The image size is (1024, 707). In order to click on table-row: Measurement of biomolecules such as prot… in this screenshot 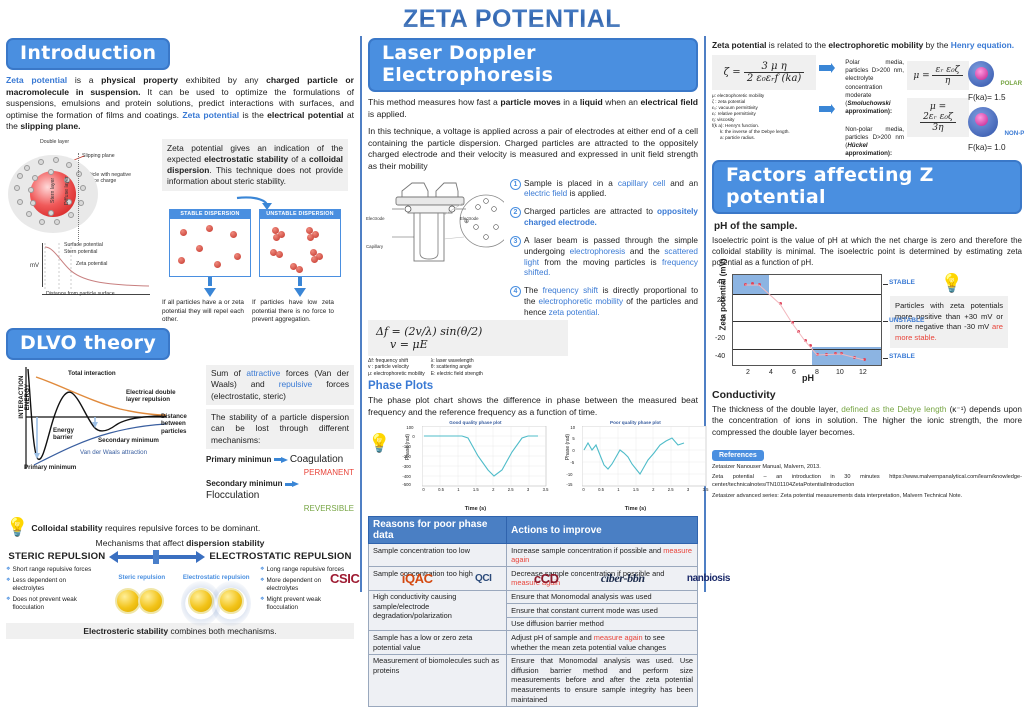, I will do `click(532, 680)`.